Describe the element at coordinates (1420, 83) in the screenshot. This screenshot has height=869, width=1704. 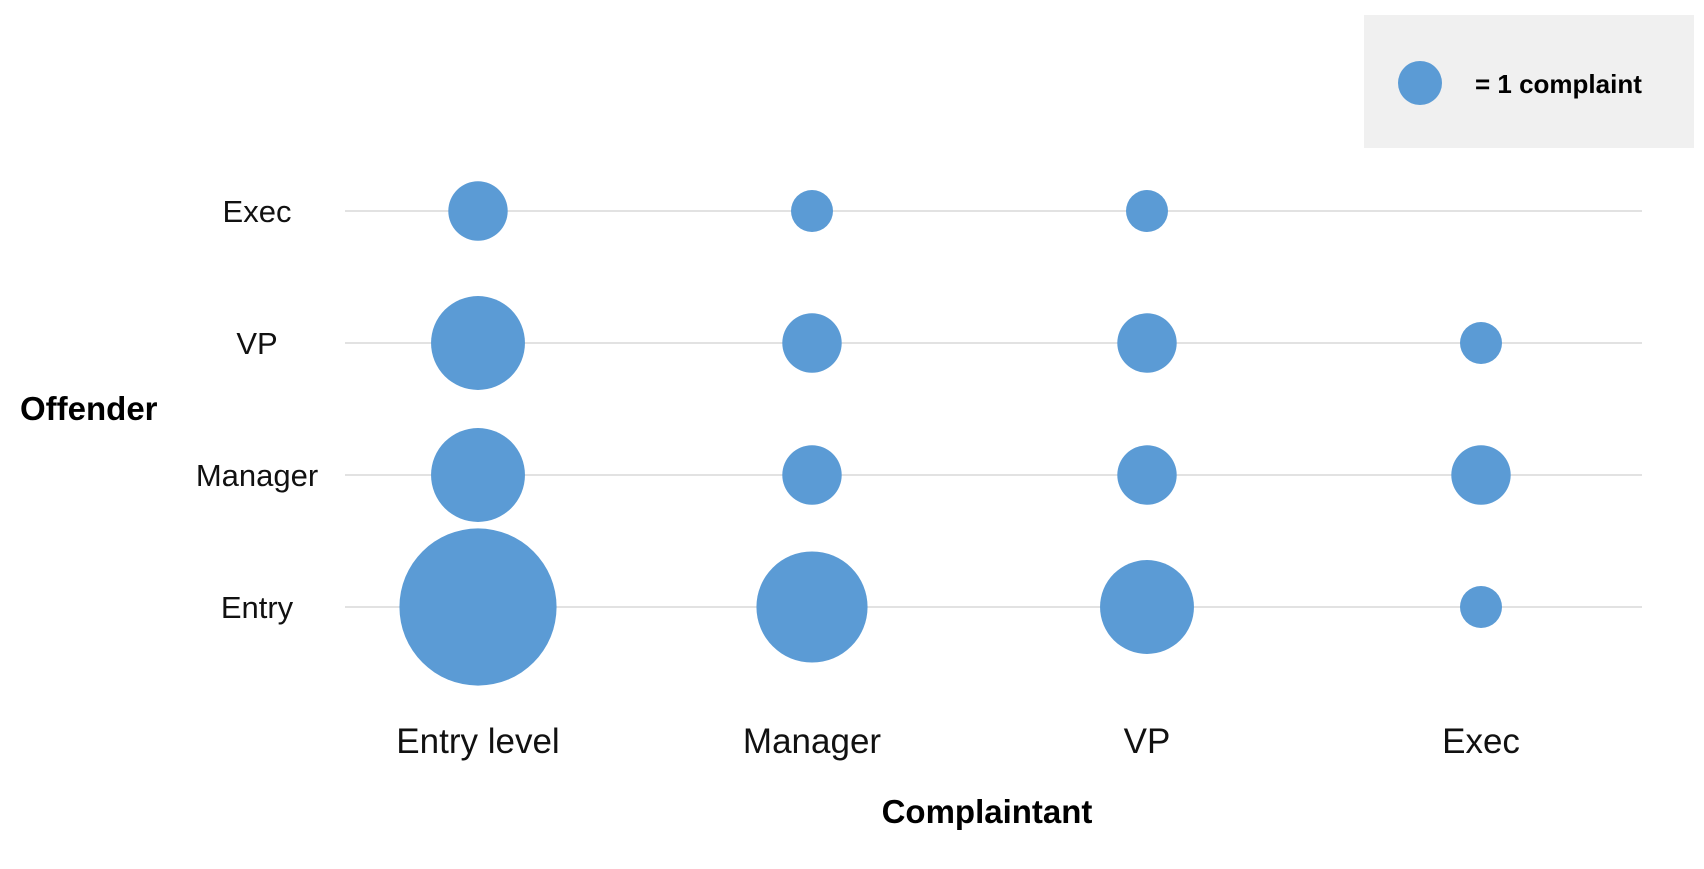
I see `legend-swatch` at that location.